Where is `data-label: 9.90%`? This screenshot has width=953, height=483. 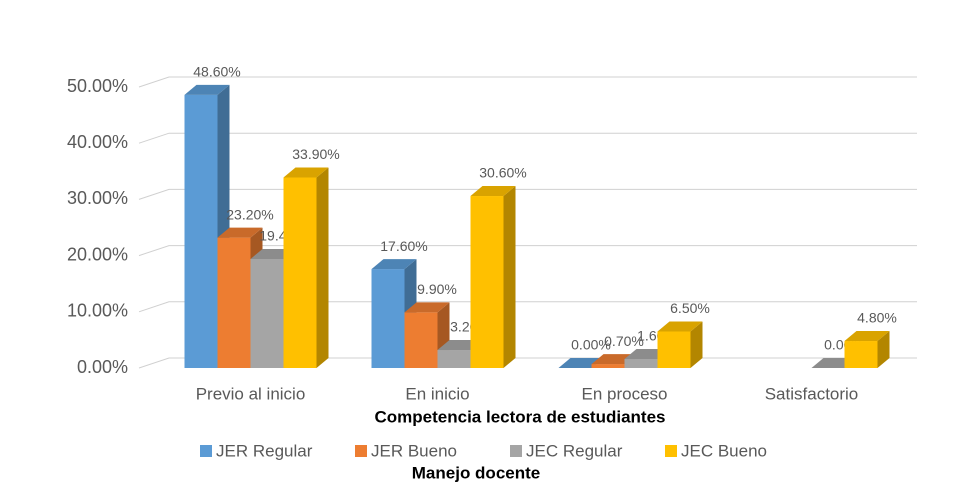
data-label: 9.90% is located at coordinates (437, 289).